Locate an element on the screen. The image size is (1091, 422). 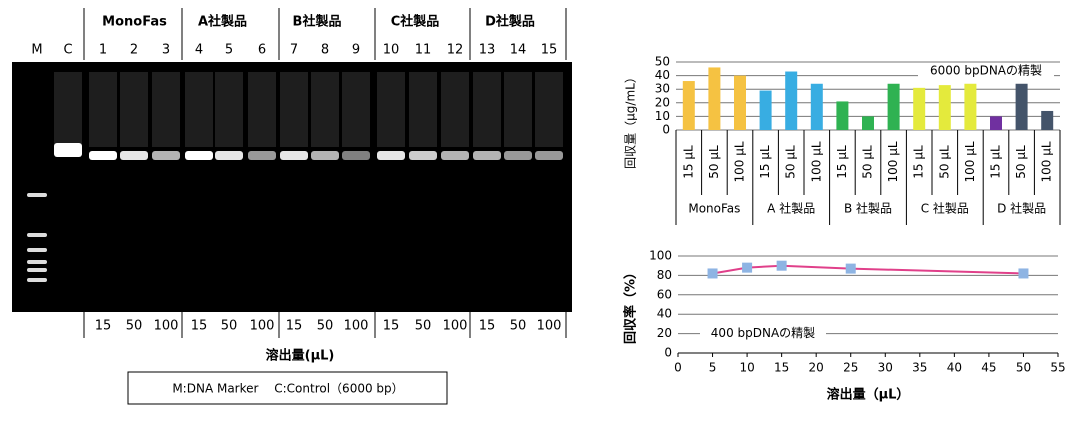
y-tick-label: 50 is located at coordinates (662, 62).